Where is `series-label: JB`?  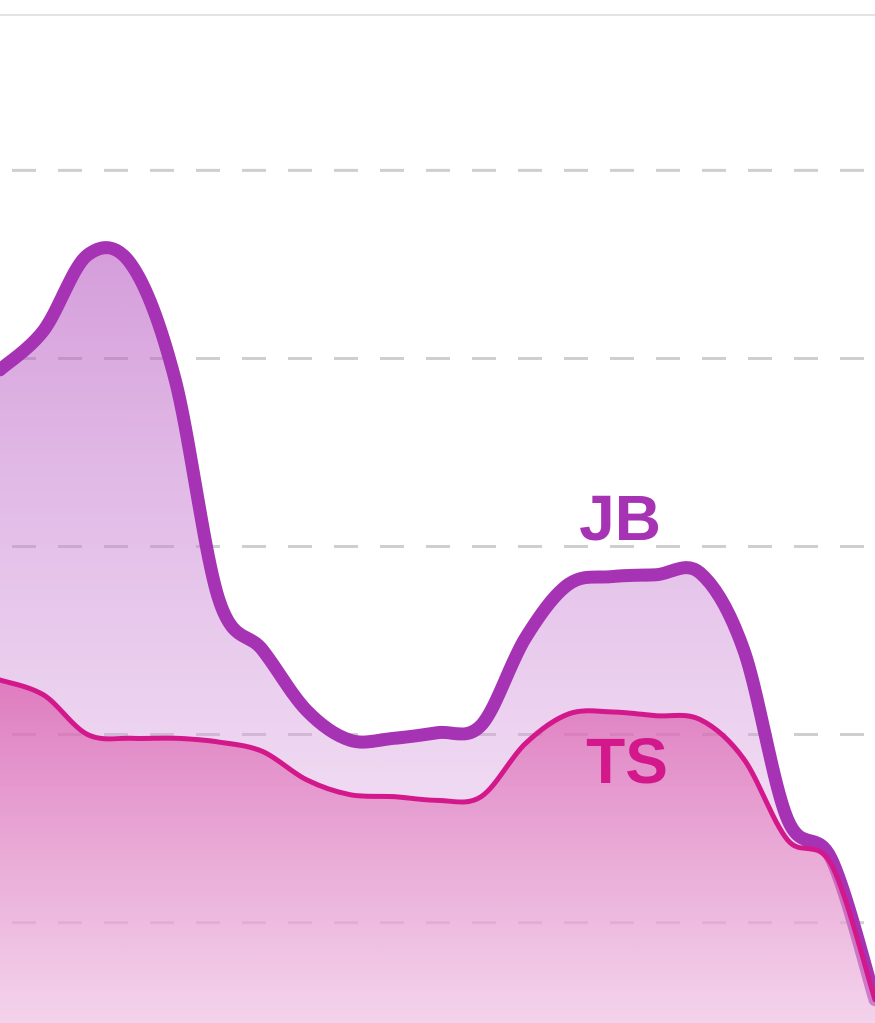 series-label: JB is located at coordinates (620, 518).